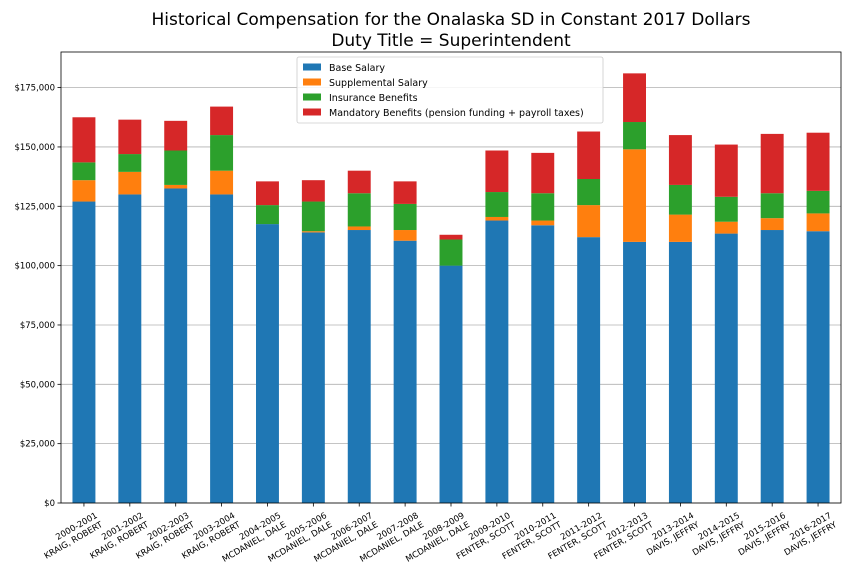  I want to click on legend-label: Supplemental Salary, so click(378, 83).